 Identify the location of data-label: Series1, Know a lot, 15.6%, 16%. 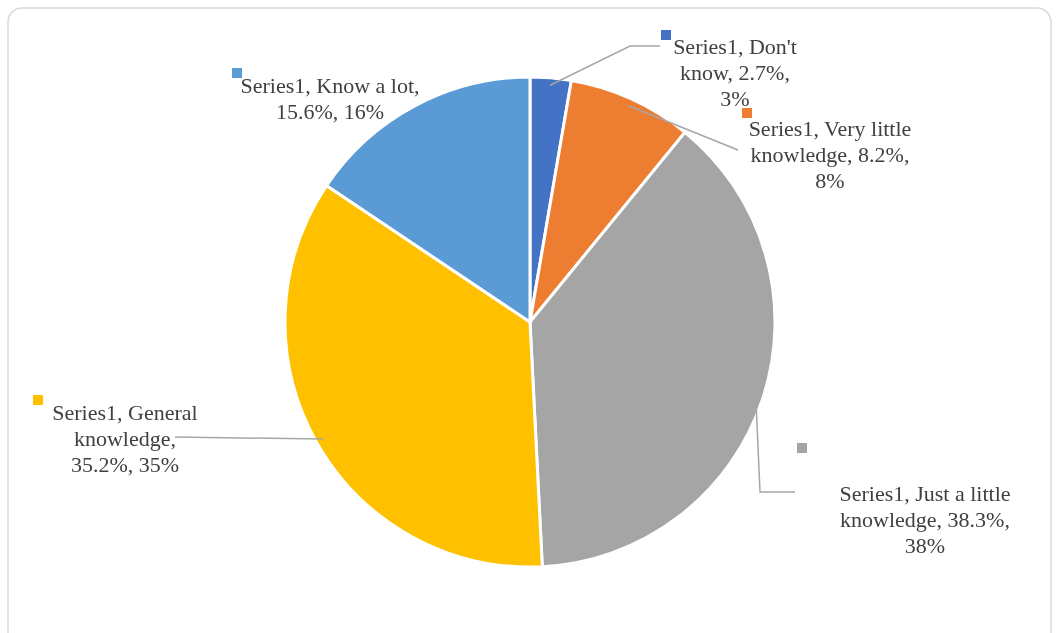
(330, 98).